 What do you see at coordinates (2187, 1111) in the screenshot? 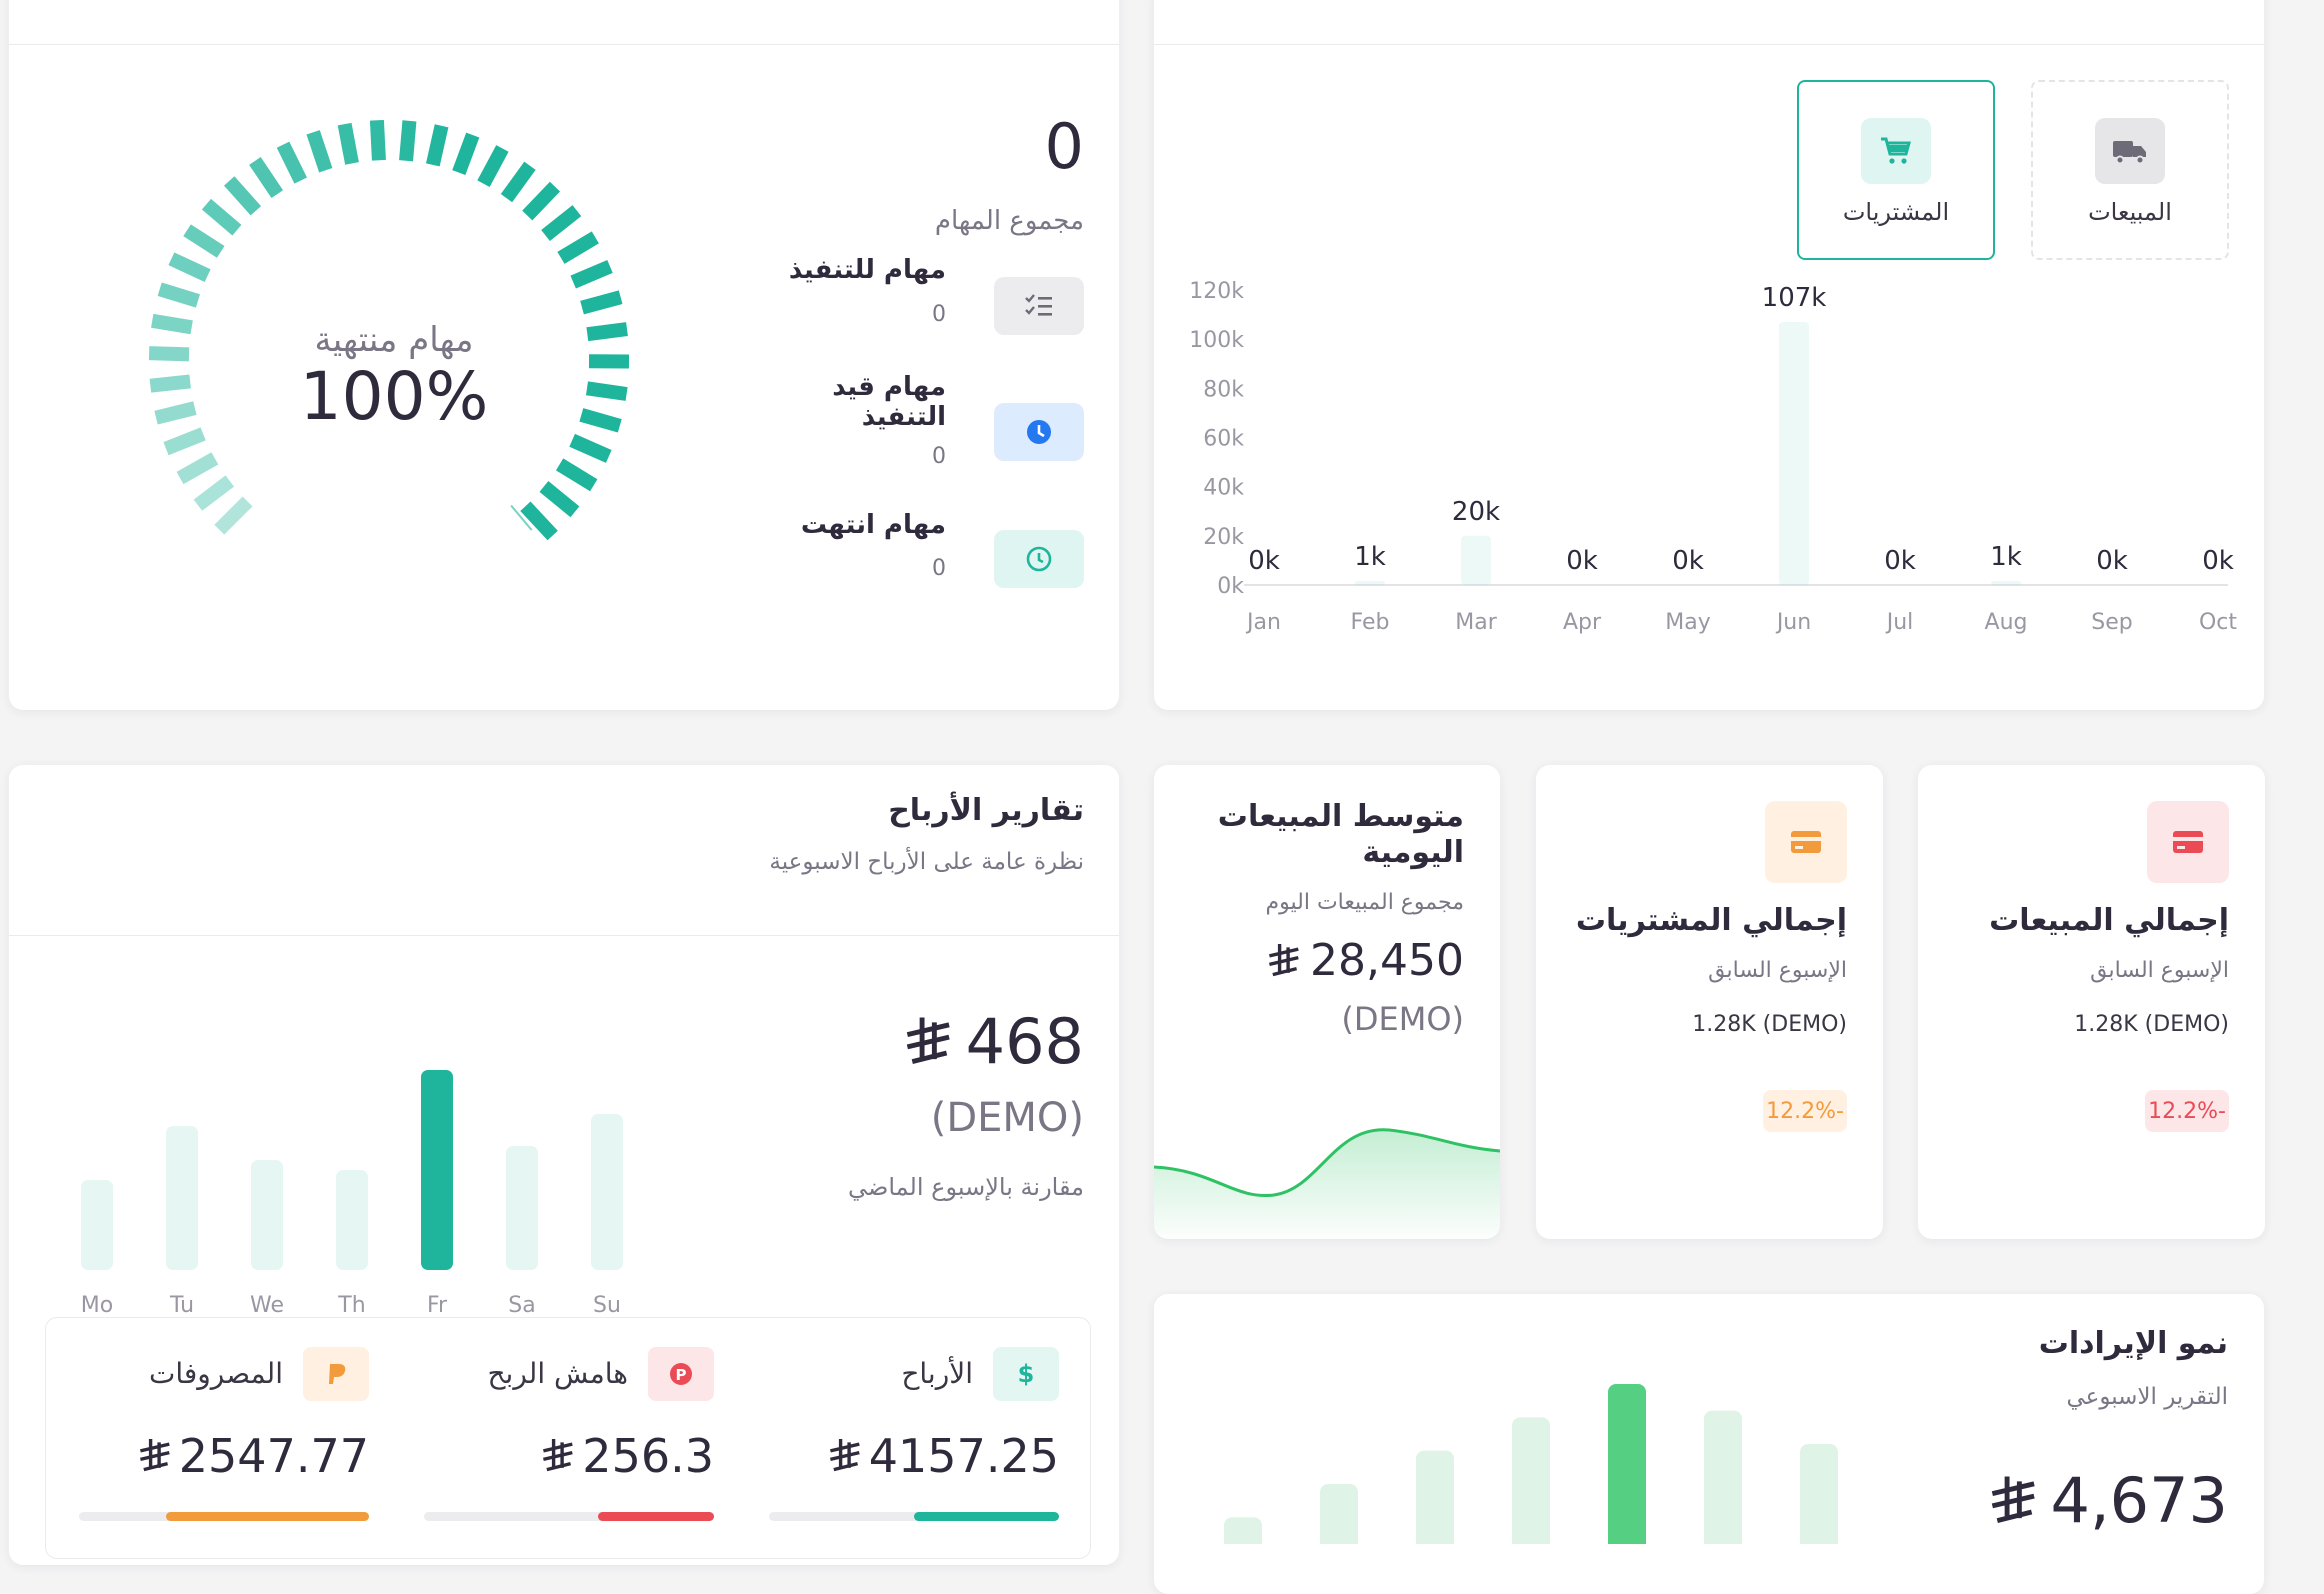
I see `sales-change-badge: 12.2%-` at bounding box center [2187, 1111].